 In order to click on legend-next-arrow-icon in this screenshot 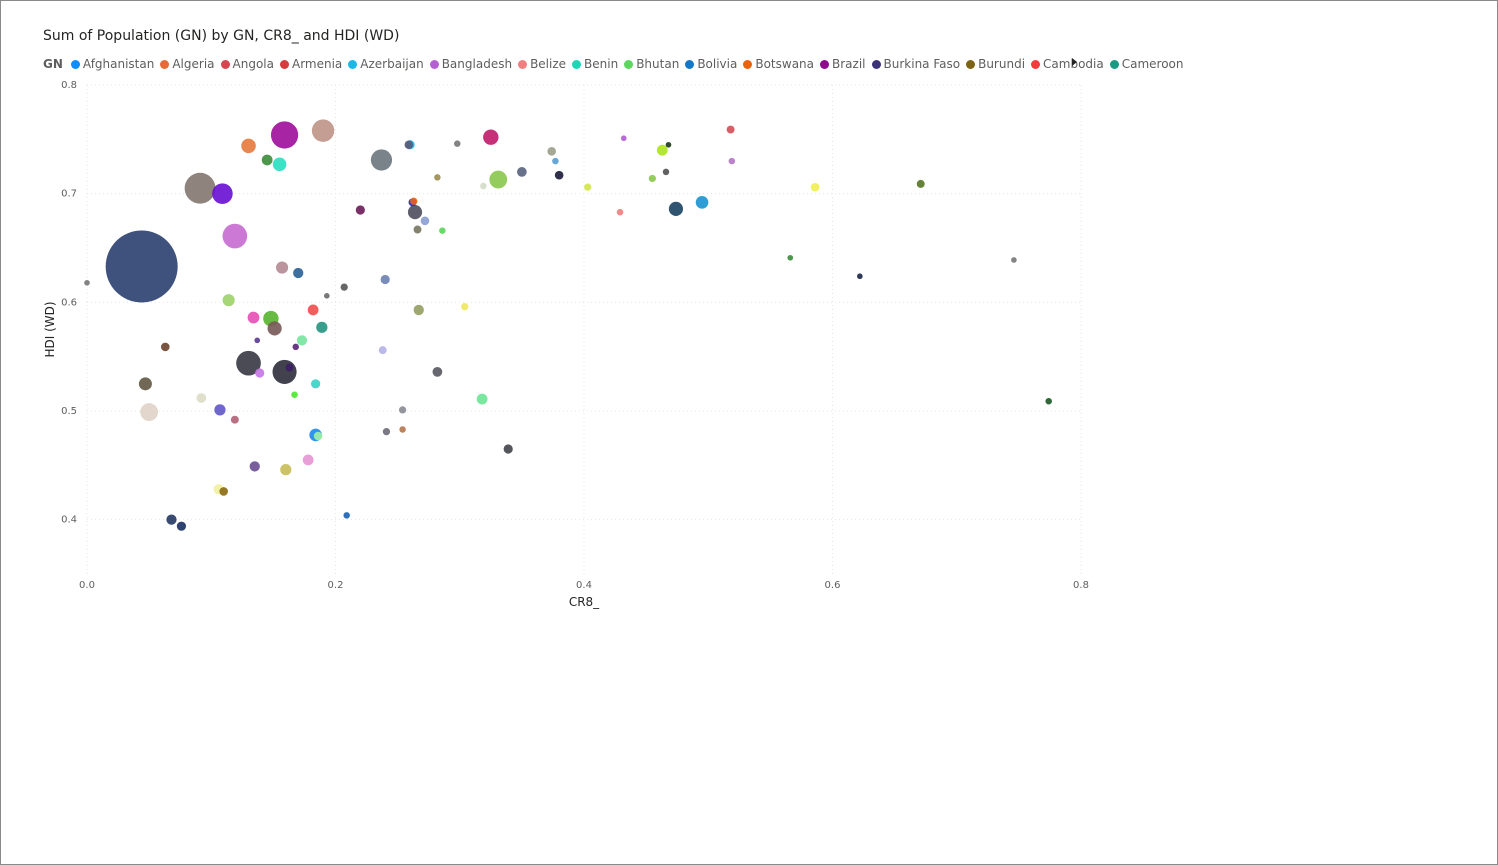, I will do `click(1074, 62)`.